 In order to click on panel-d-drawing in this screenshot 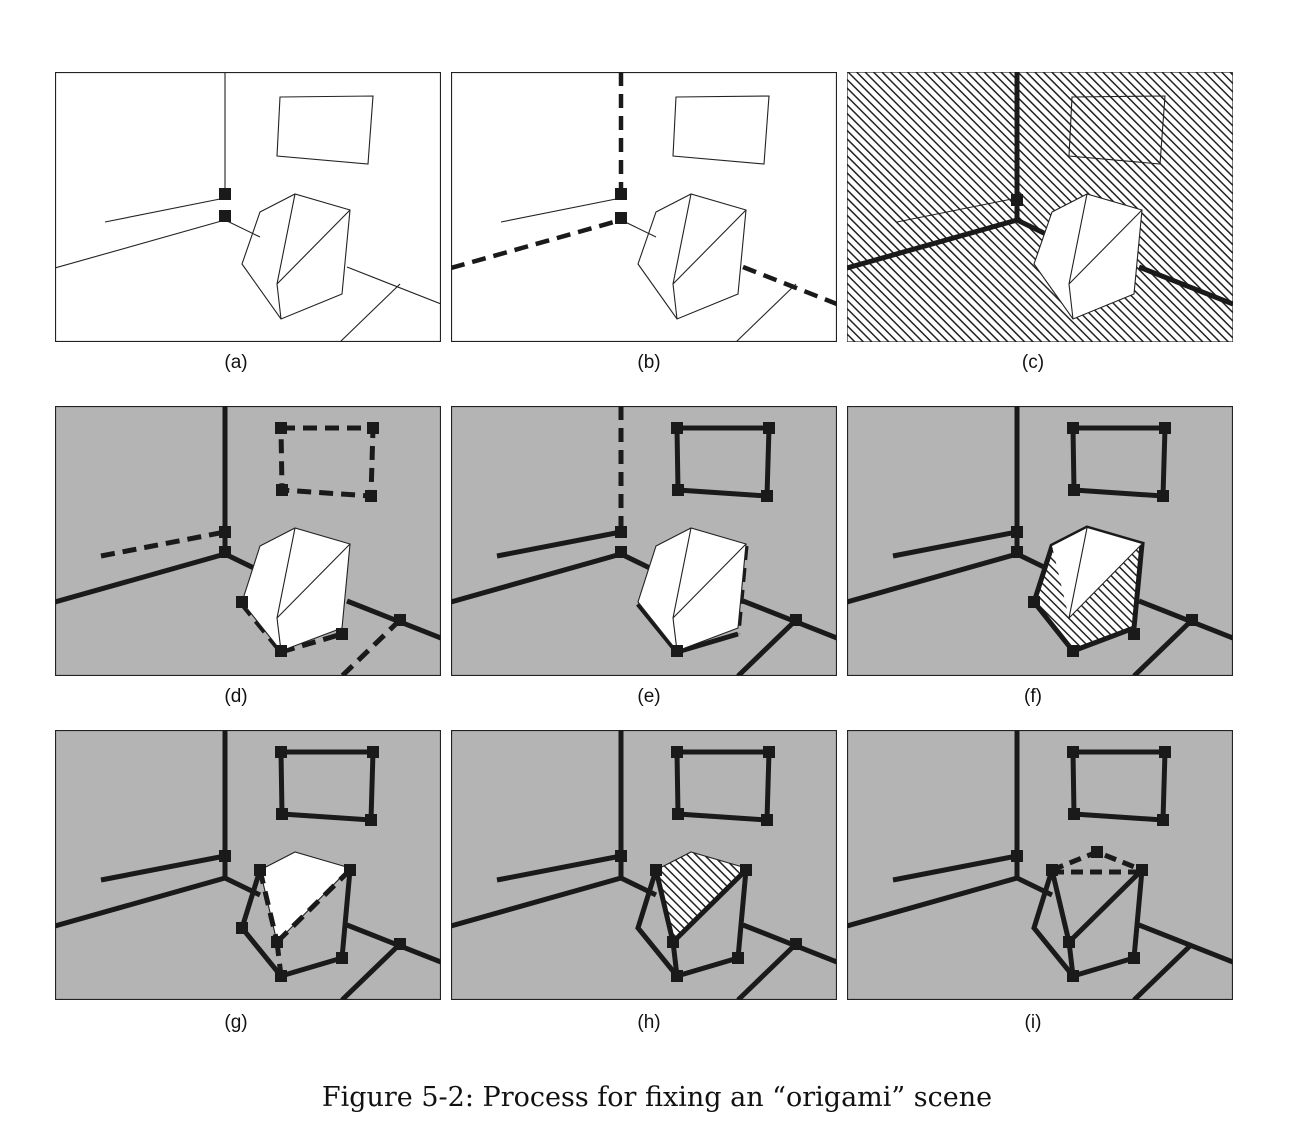, I will do `click(248, 541)`.